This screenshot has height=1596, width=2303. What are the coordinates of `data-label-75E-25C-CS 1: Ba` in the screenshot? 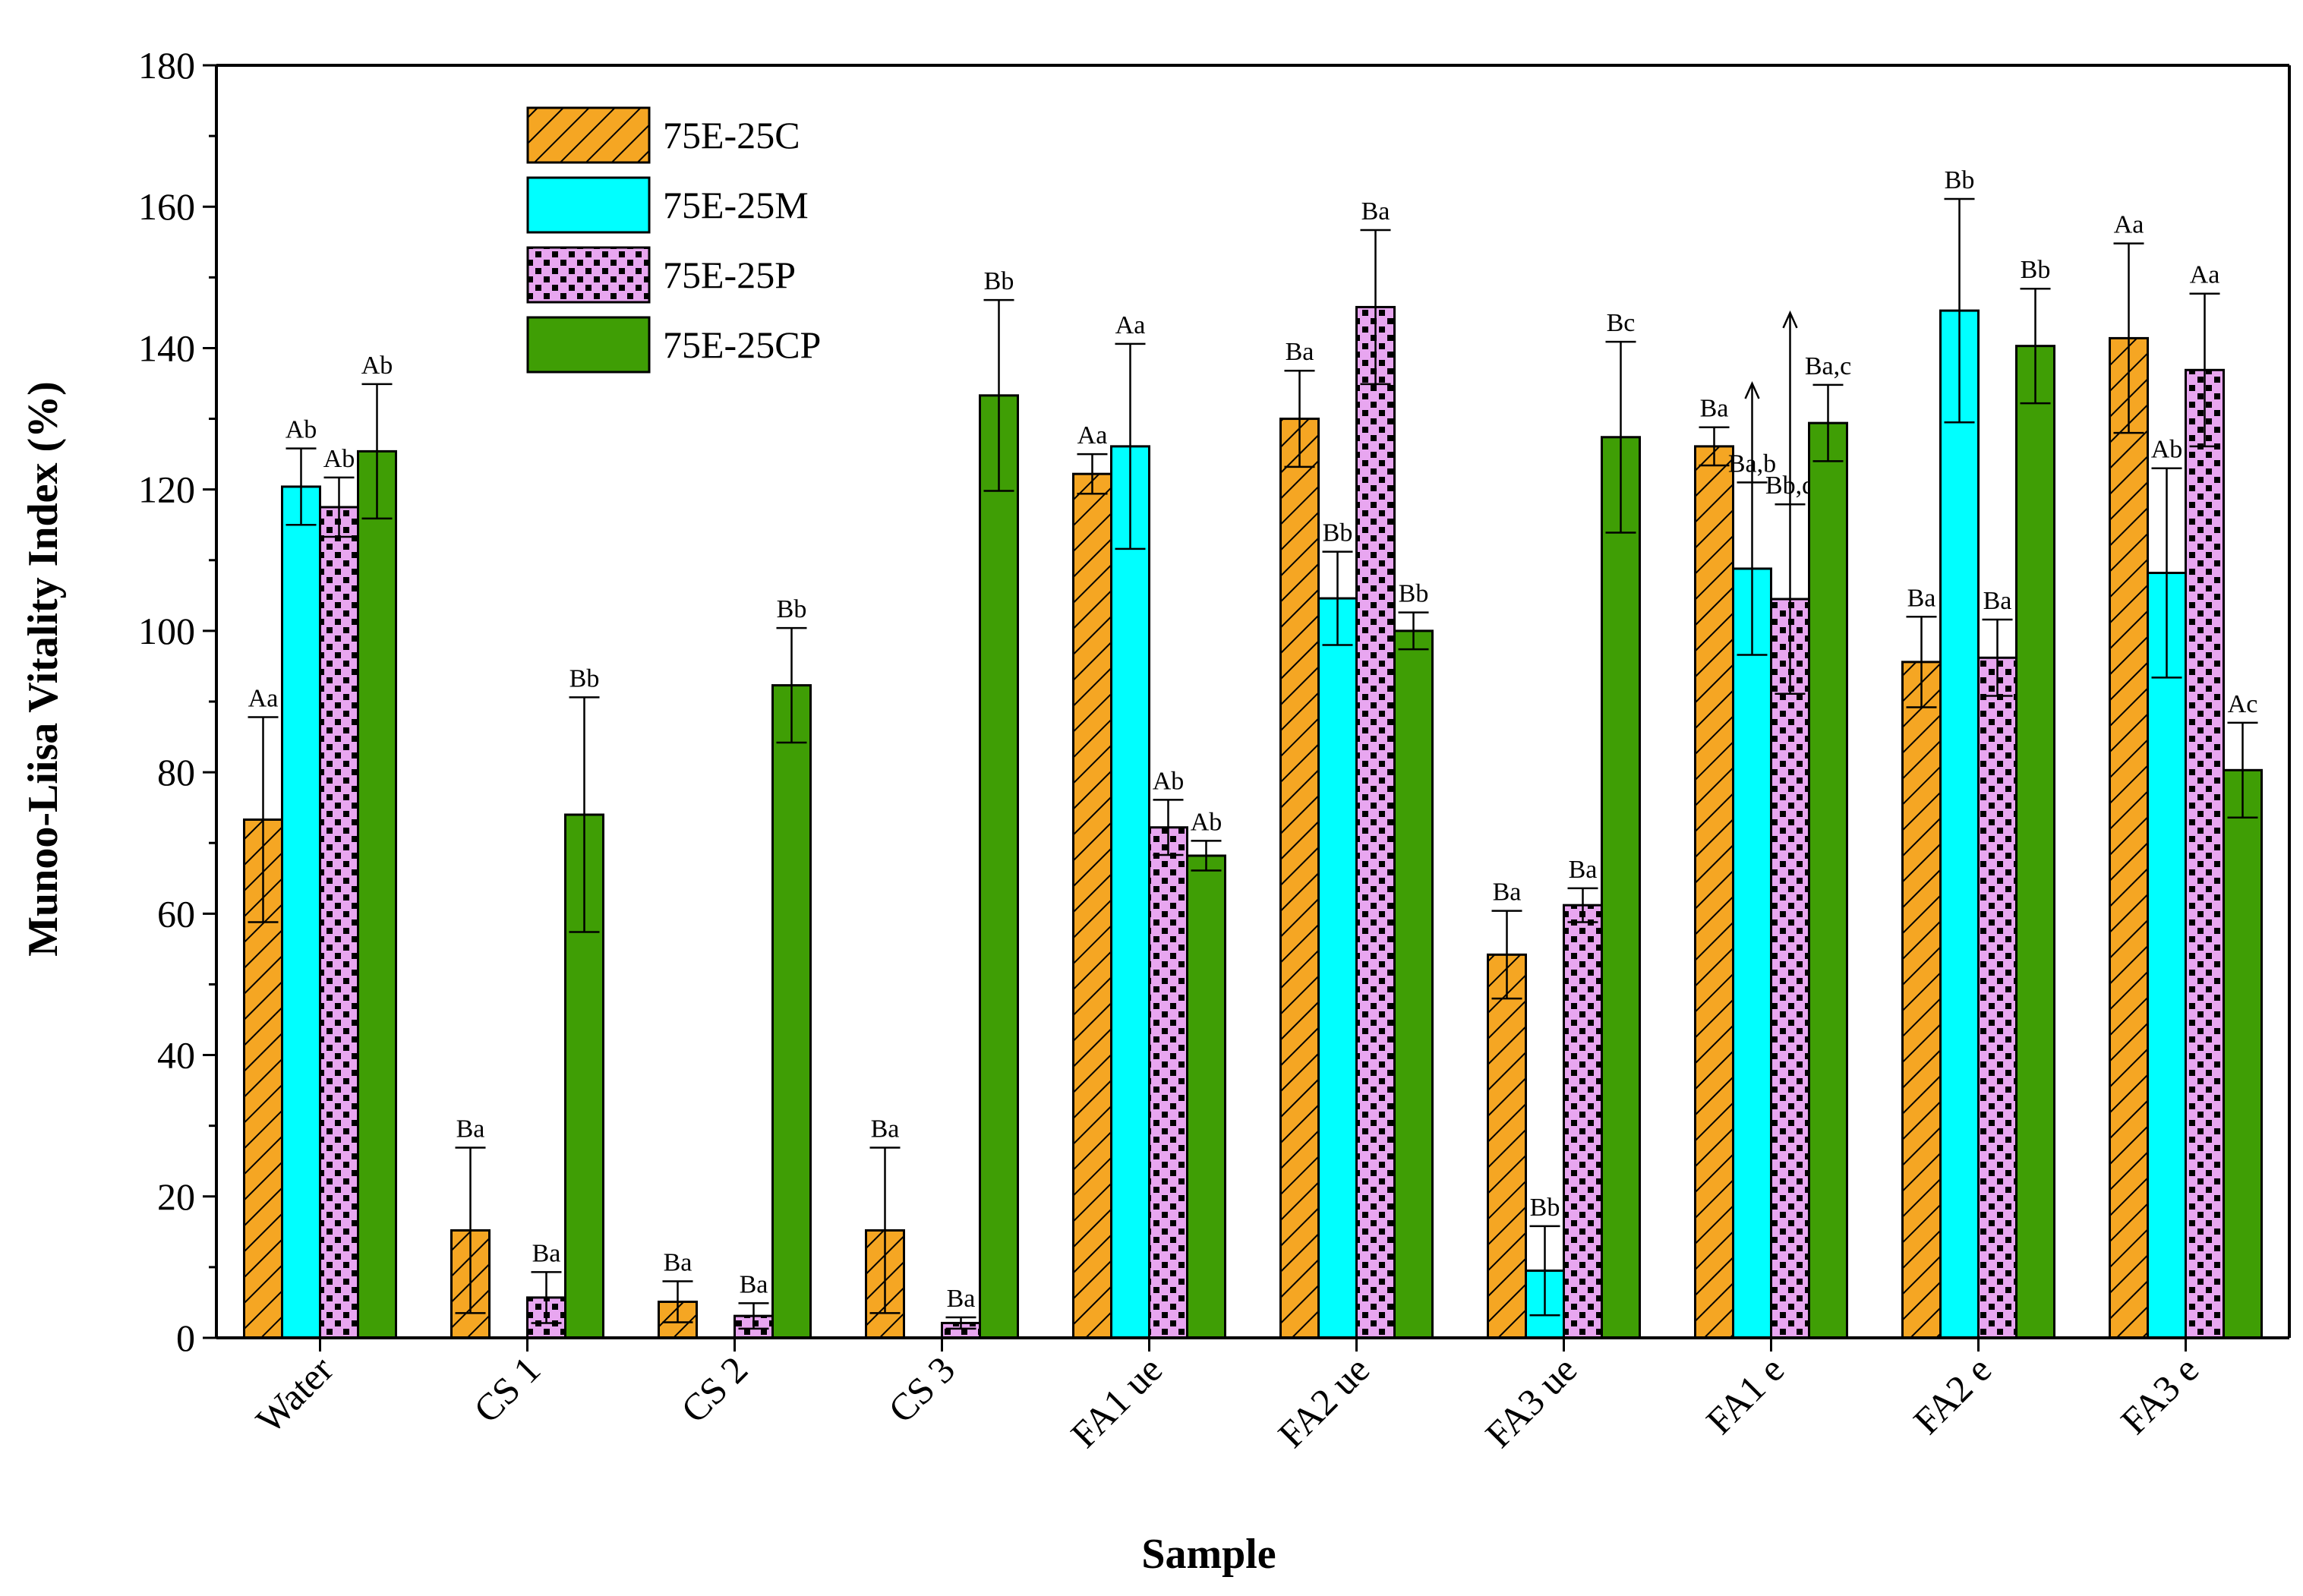 It's located at (470, 1129).